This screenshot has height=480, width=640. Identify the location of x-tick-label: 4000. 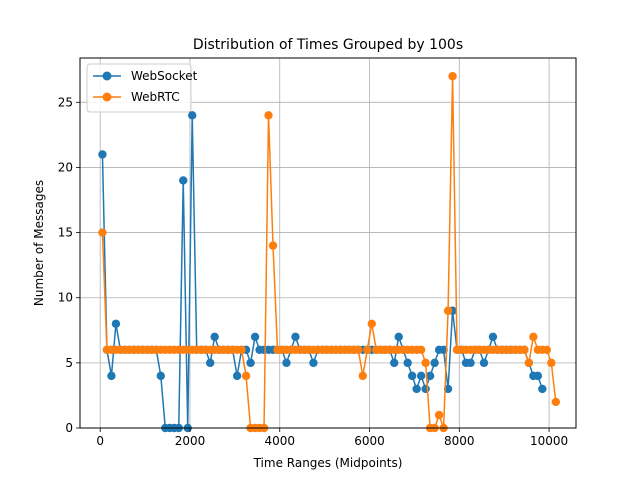
(279, 441).